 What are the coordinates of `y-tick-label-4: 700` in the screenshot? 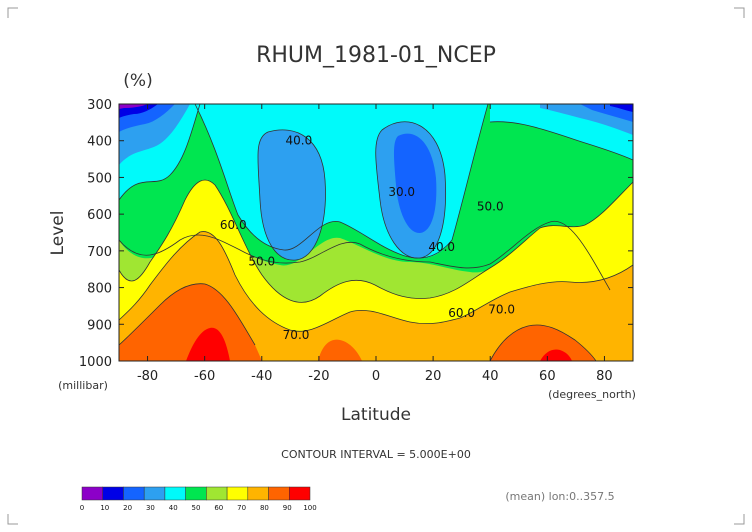 It's located at (99, 252).